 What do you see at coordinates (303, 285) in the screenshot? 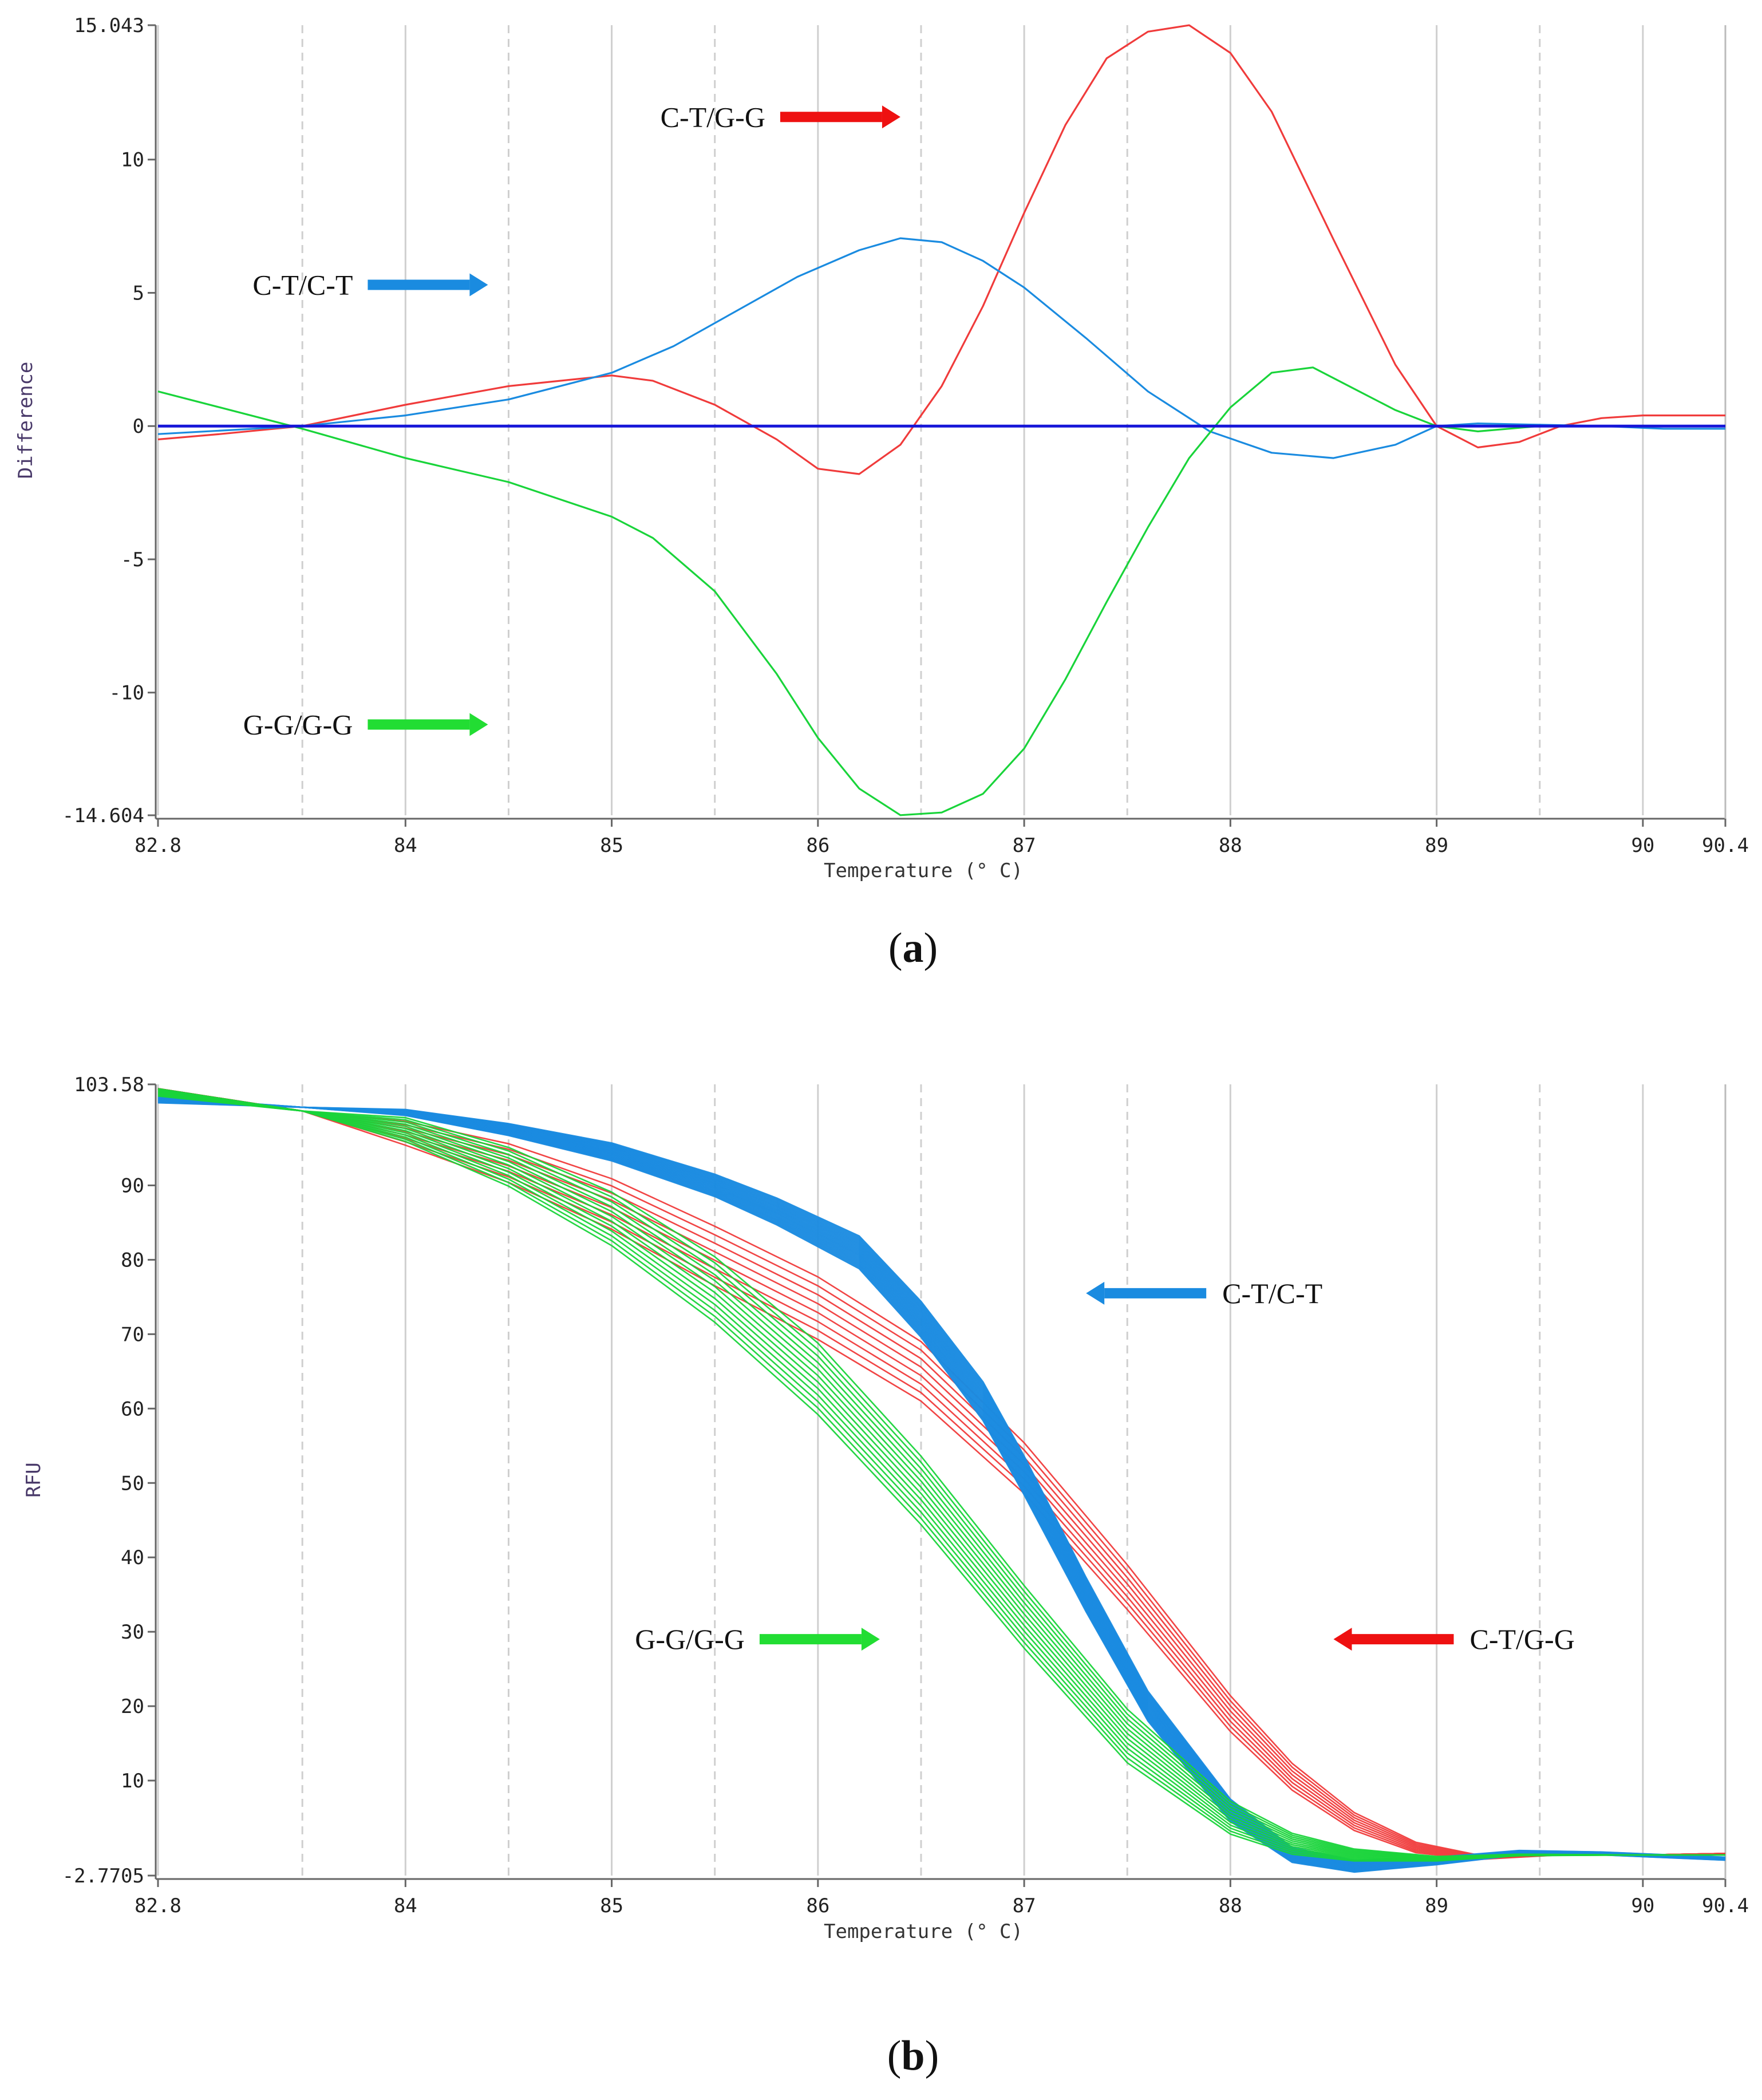
I see `chart-a-annotation-c-t-c-t-label: C-T/C-T` at bounding box center [303, 285].